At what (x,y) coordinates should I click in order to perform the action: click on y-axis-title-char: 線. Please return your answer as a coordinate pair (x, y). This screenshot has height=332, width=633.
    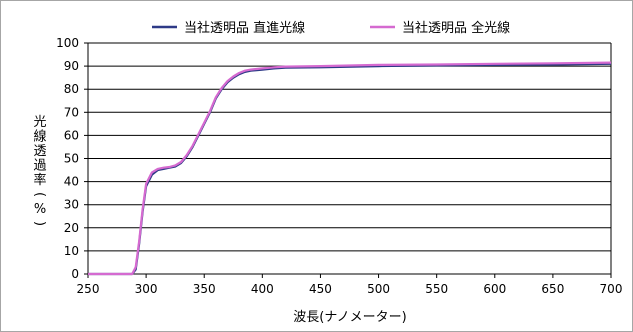
    Looking at the image, I should click on (39, 137).